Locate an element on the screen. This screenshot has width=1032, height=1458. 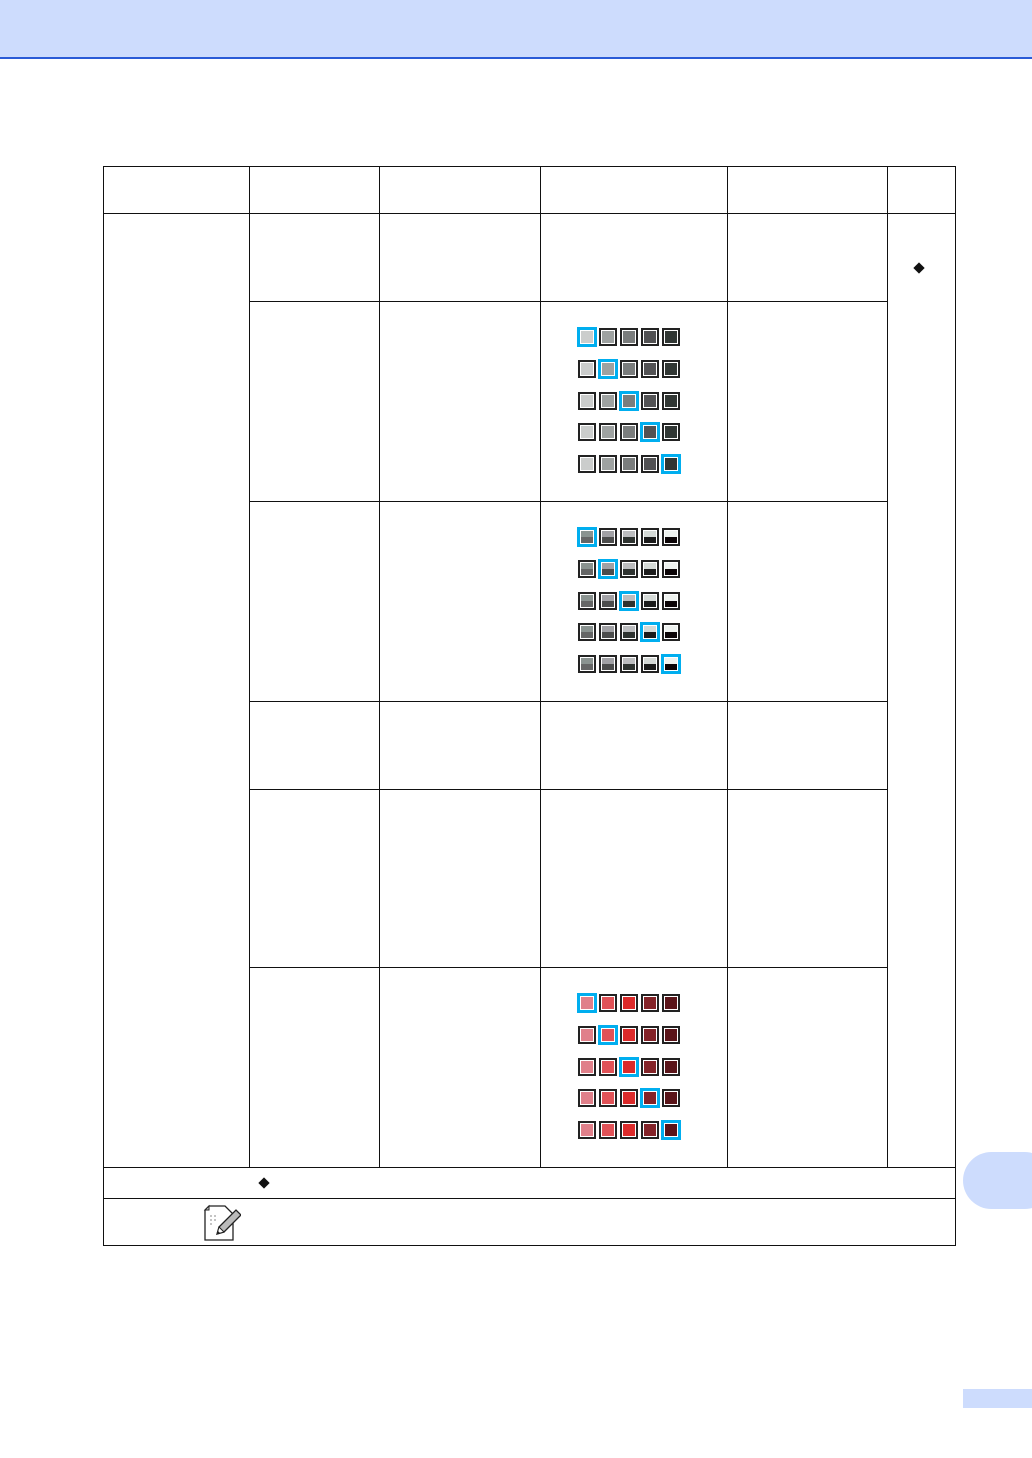
note-pencil-icon is located at coordinates (222, 1222).